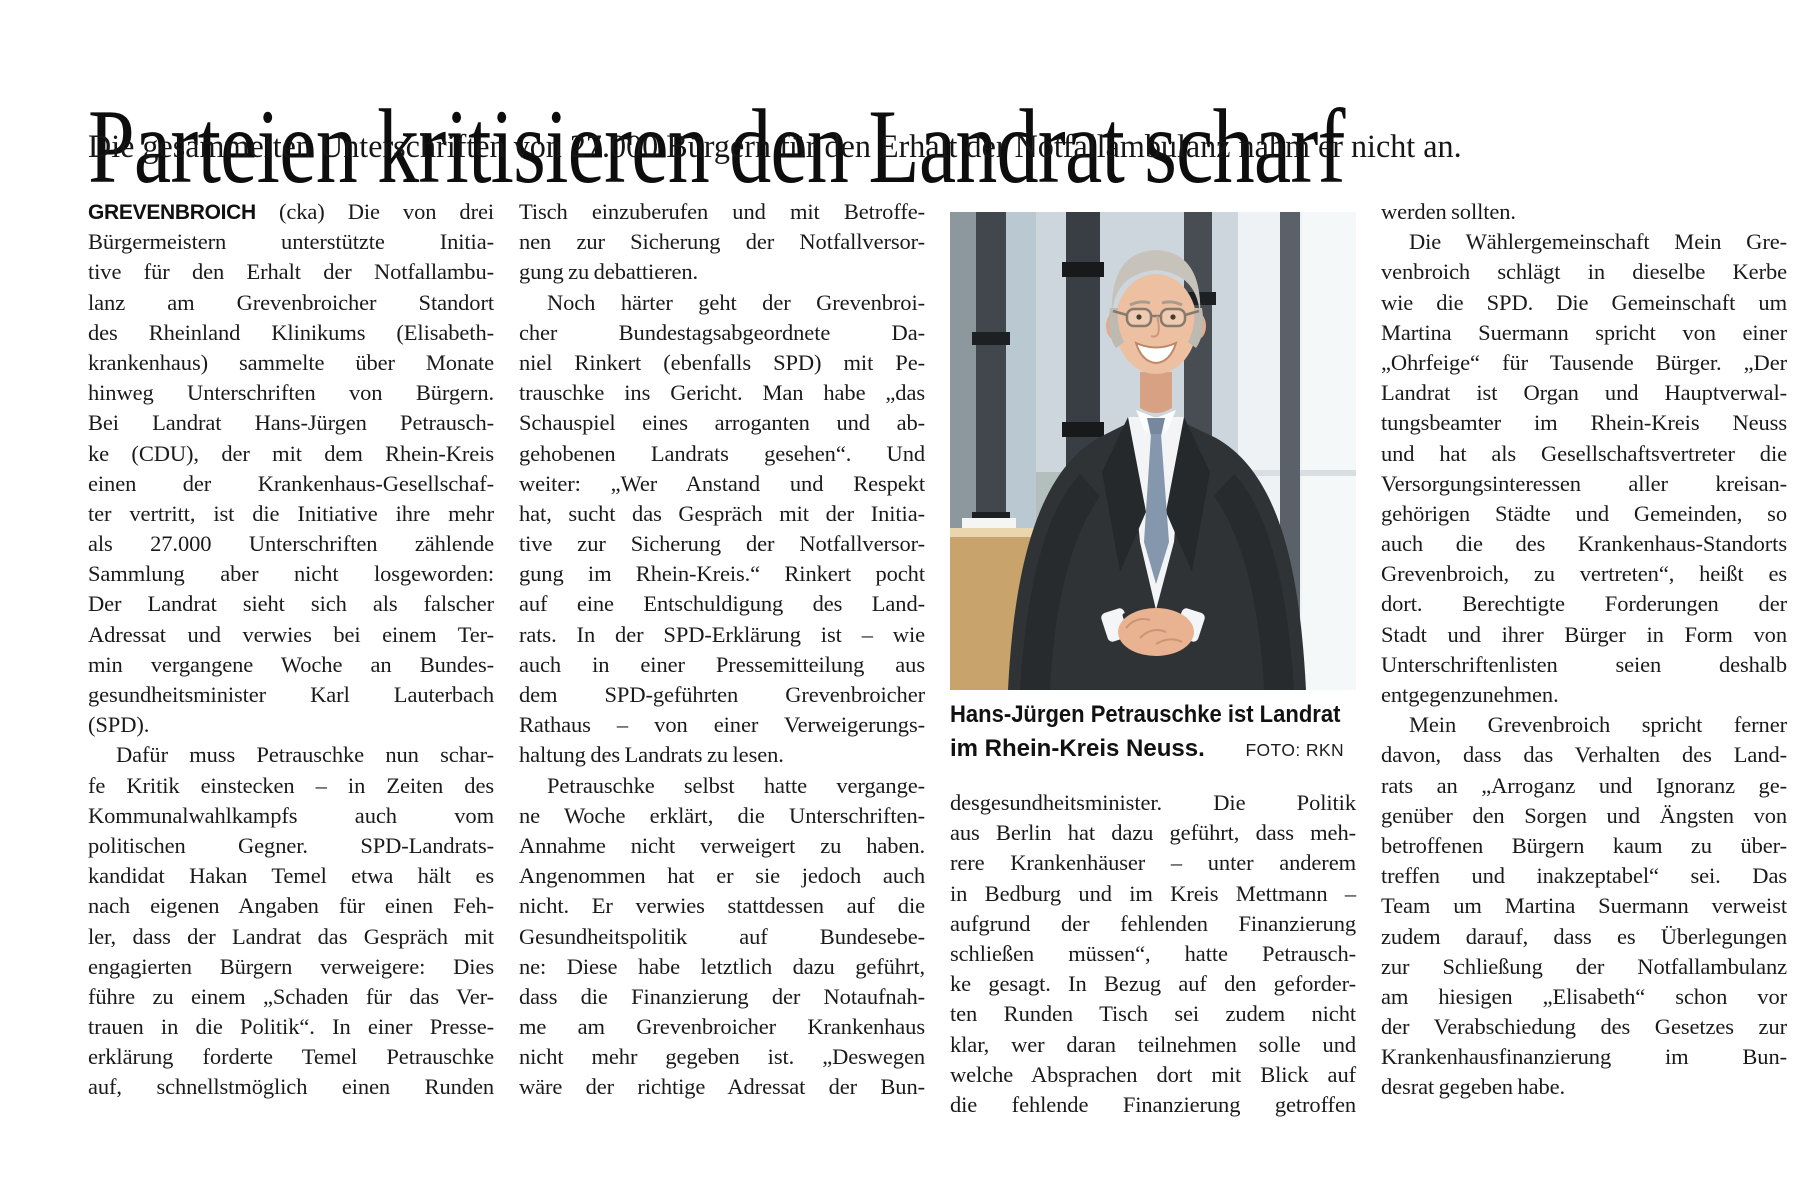 The width and height of the screenshot is (1809, 1187). What do you see at coordinates (722, 423) in the screenshot?
I see `text-line: Schauspiel eines arroganten und ab-` at bounding box center [722, 423].